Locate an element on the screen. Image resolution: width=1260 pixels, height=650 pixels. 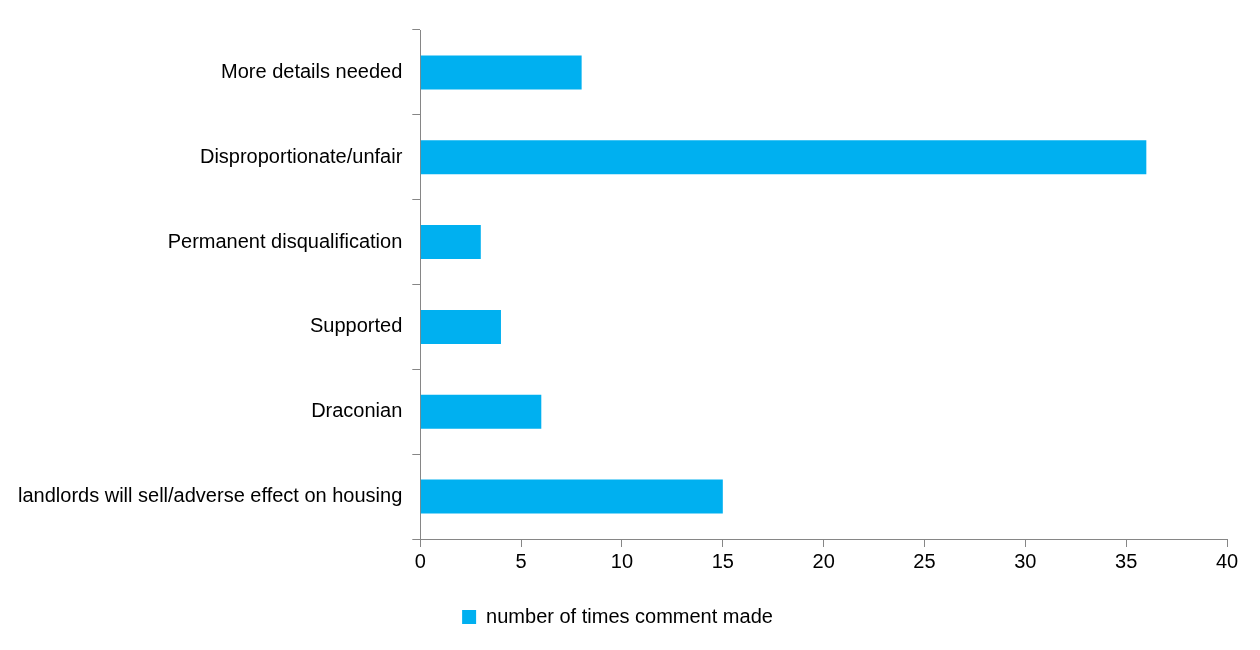
legend-label: number of times comment made is located at coordinates (629, 615).